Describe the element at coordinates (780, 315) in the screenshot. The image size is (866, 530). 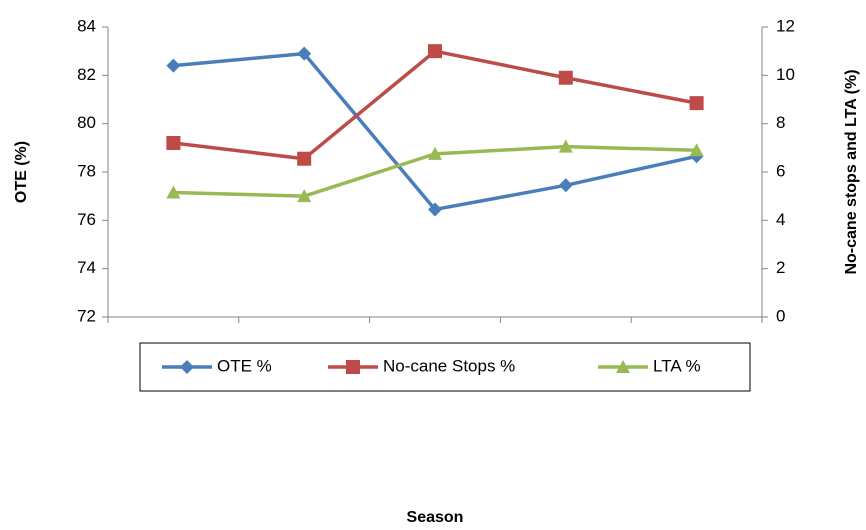
I see `y2-tick-label: 0` at that location.